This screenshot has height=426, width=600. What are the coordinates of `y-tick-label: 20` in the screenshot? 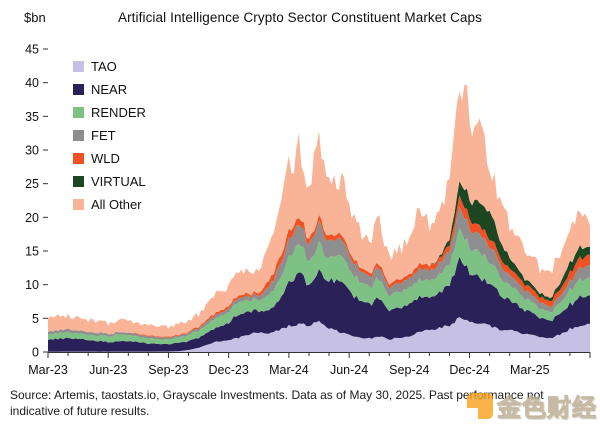 It's located at (32, 218).